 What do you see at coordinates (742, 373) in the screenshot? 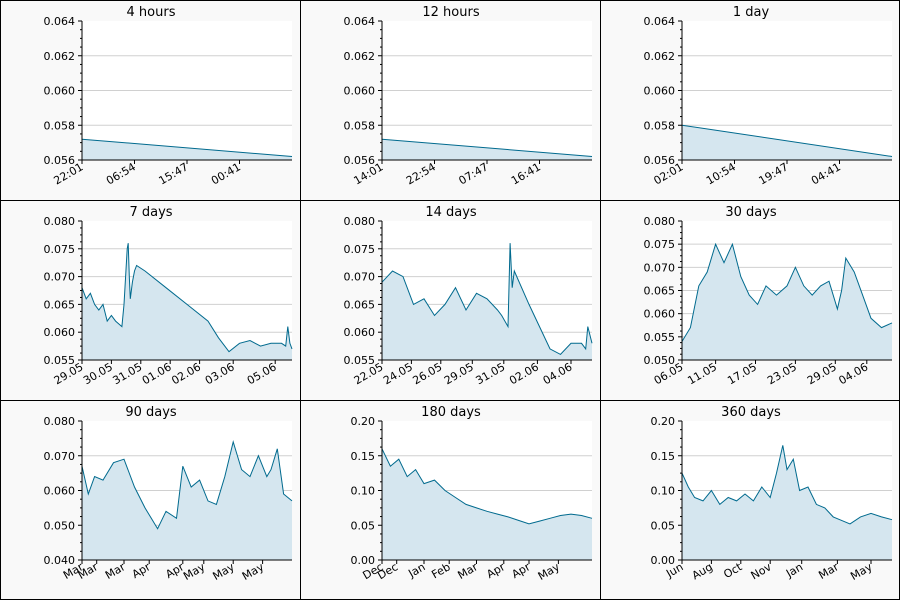
I see `x-tick-label: 17.05` at bounding box center [742, 373].